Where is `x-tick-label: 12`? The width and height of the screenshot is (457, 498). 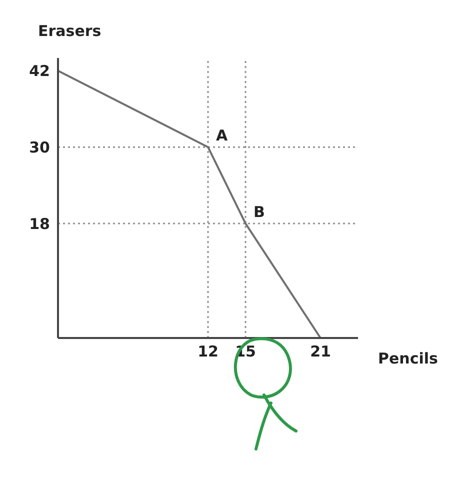 x-tick-label: 12 is located at coordinates (208, 351).